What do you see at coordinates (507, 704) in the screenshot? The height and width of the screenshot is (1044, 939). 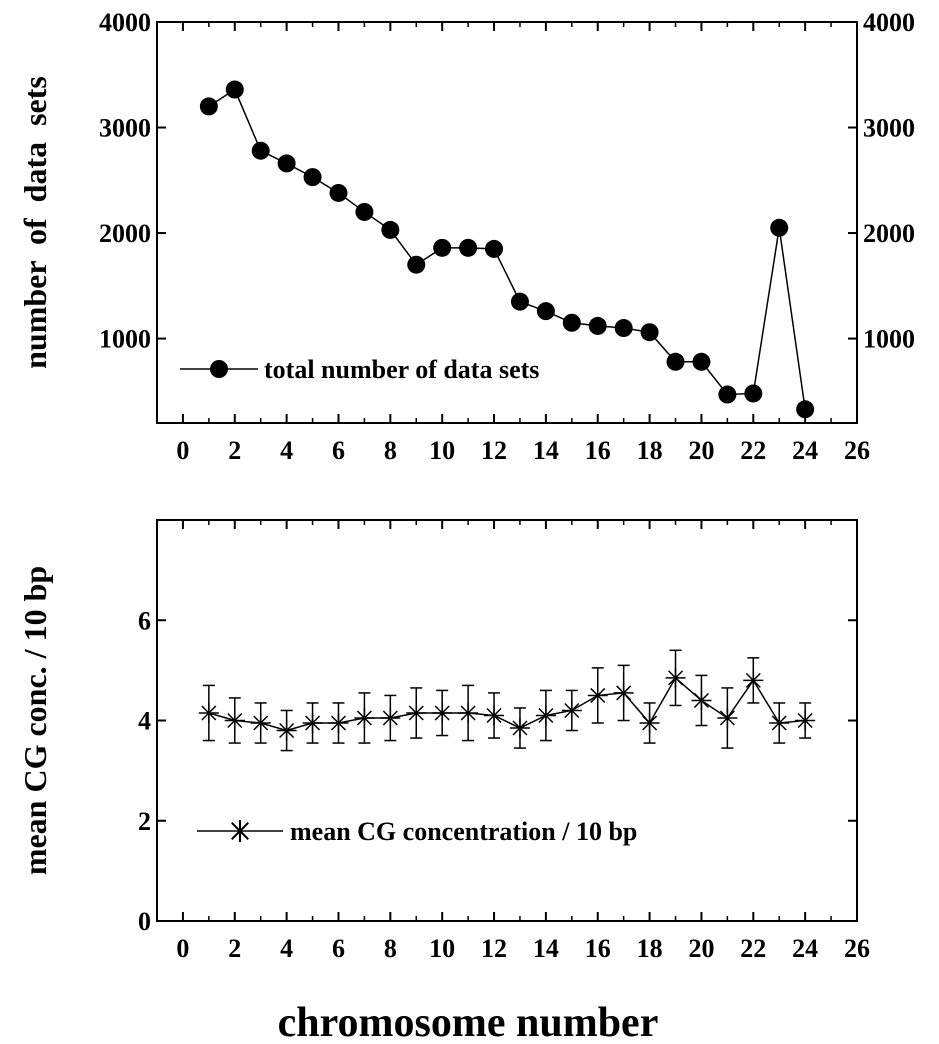 I see `series-line` at bounding box center [507, 704].